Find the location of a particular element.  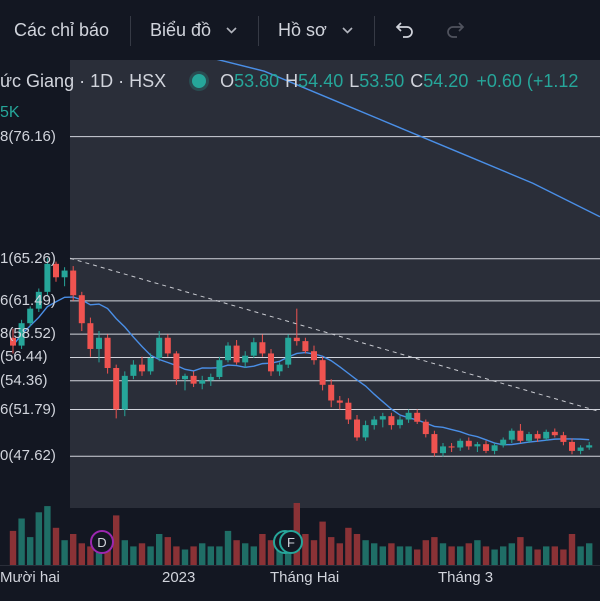

time-axis: Mười hai 2023 Tháng Hai Tháng 3 is located at coordinates (300, 583).